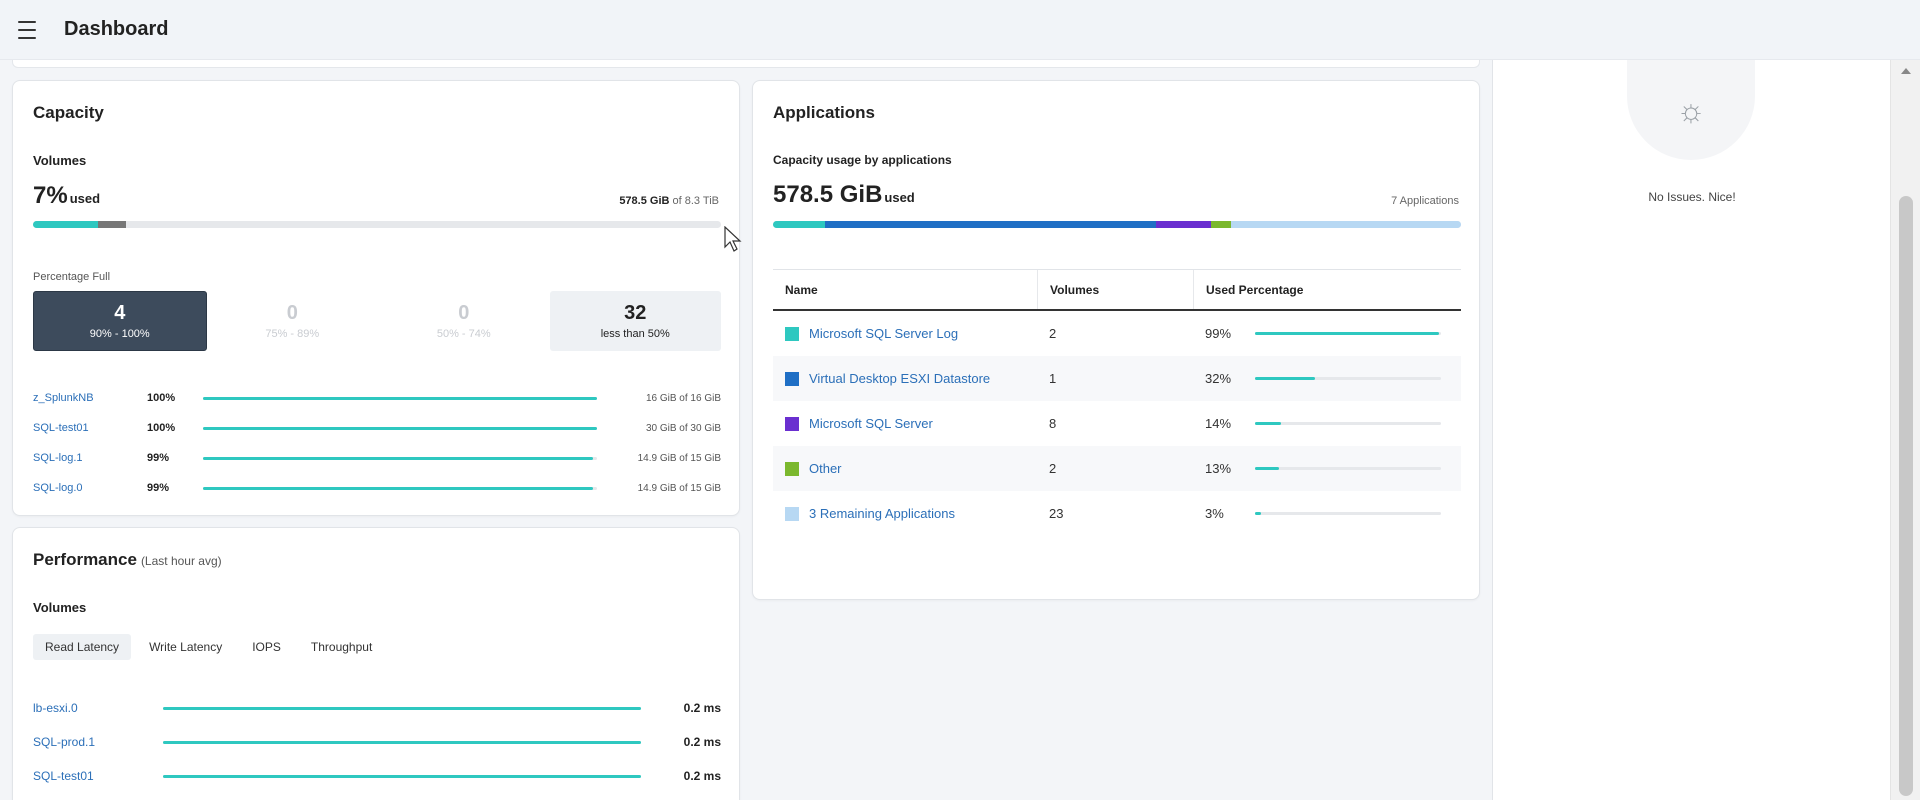 The image size is (1920, 800). What do you see at coordinates (1425, 201) in the screenshot?
I see `applications-count: 7 Applications` at bounding box center [1425, 201].